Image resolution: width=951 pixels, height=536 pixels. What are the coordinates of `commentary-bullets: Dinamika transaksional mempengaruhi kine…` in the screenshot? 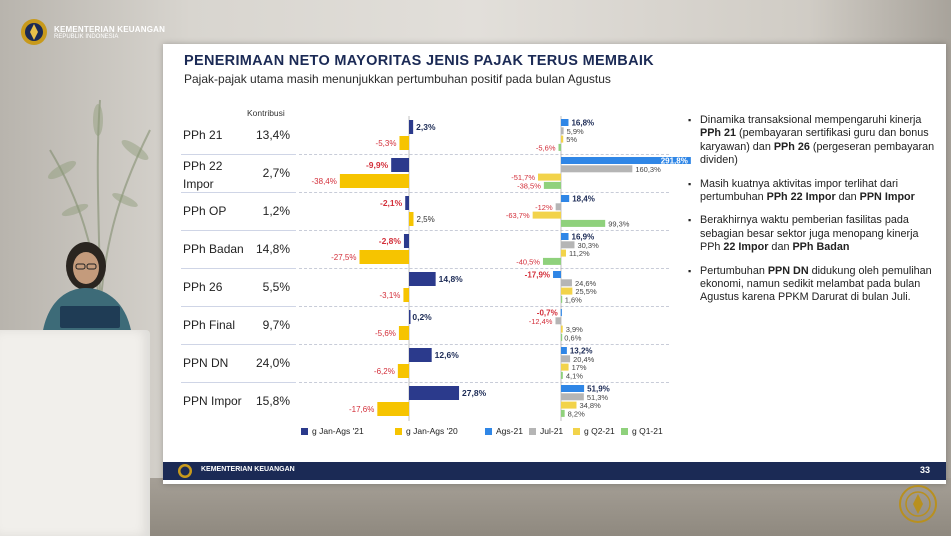 It's located at (813, 214).